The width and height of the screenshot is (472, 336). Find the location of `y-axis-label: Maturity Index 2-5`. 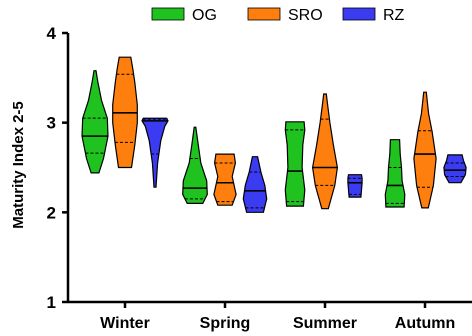

y-axis-label: Maturity Index 2-5 is located at coordinates (18, 165).